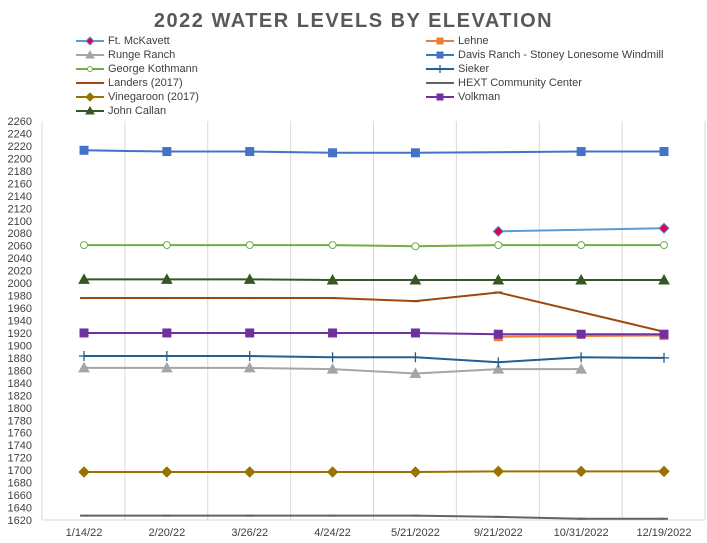 This screenshot has height=543, width=707. Describe the element at coordinates (20, 521) in the screenshot. I see `y-tick-label: 1620` at that location.